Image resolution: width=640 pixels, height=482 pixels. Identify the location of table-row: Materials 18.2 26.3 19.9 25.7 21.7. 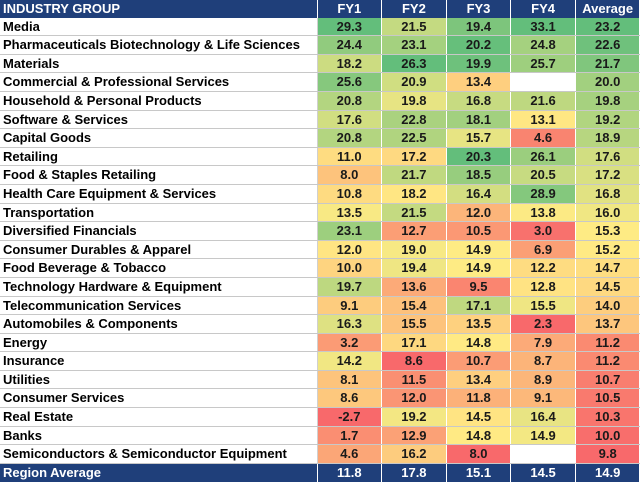
(320, 64).